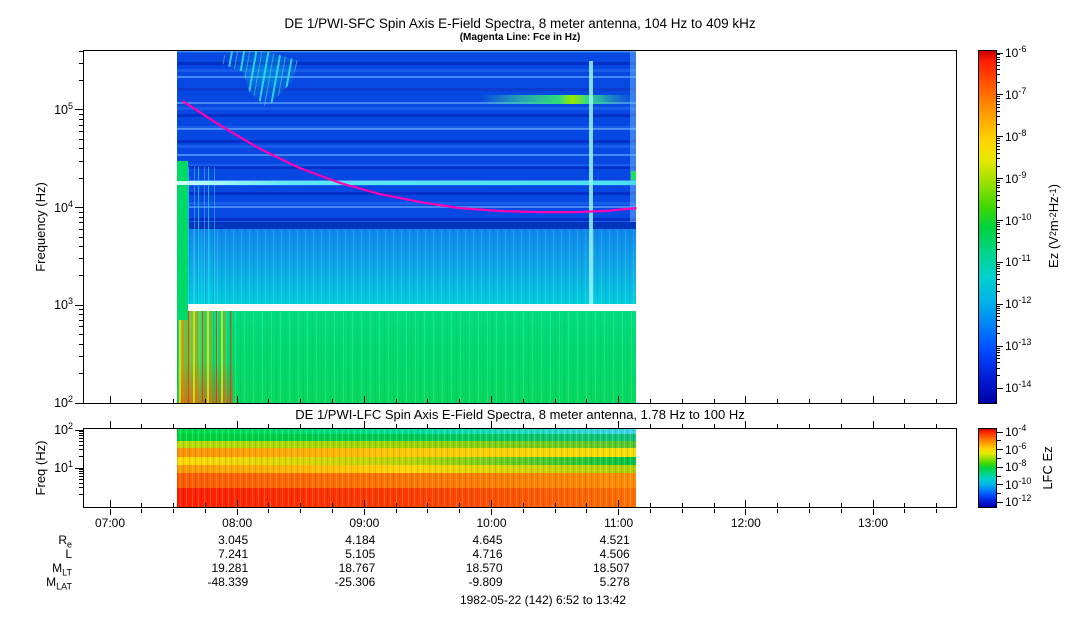 The width and height of the screenshot is (1083, 620). I want to click on ephemeris-value: 4.506, so click(614, 554).